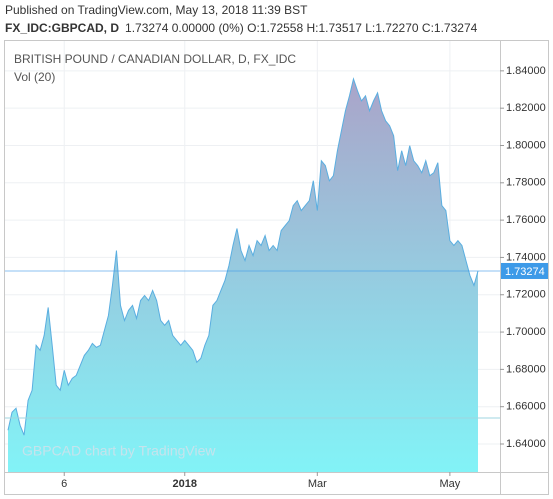 The height and width of the screenshot is (499, 553). What do you see at coordinates (62, 28) in the screenshot?
I see `symbol: FX_IDC:GBPCAD, D` at bounding box center [62, 28].